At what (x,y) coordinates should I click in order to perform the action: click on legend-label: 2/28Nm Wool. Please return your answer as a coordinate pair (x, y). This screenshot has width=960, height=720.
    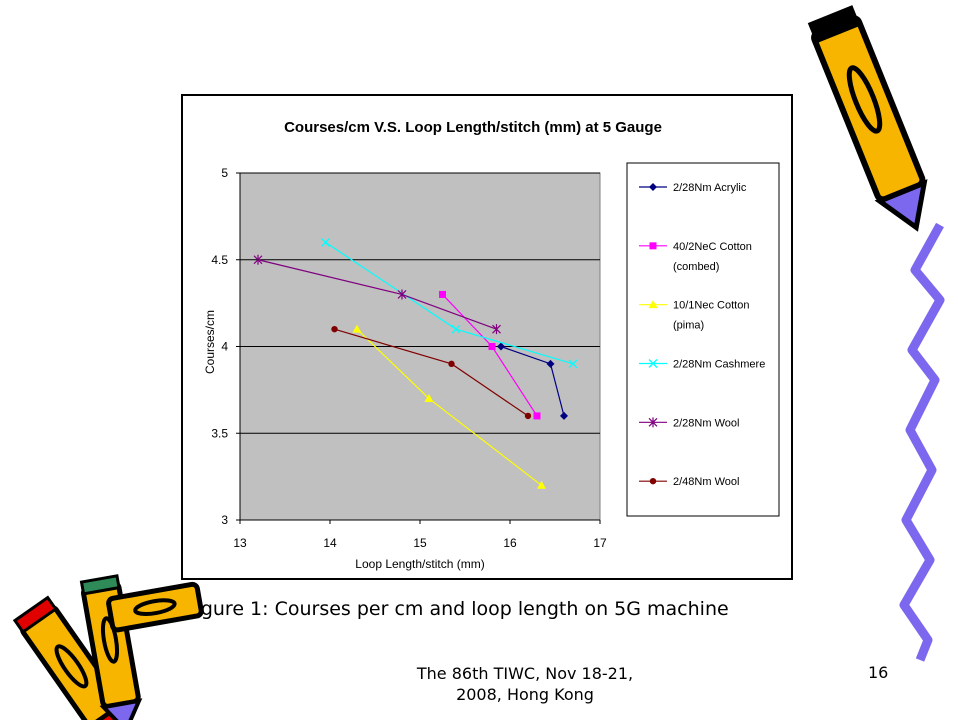
    Looking at the image, I should click on (706, 423).